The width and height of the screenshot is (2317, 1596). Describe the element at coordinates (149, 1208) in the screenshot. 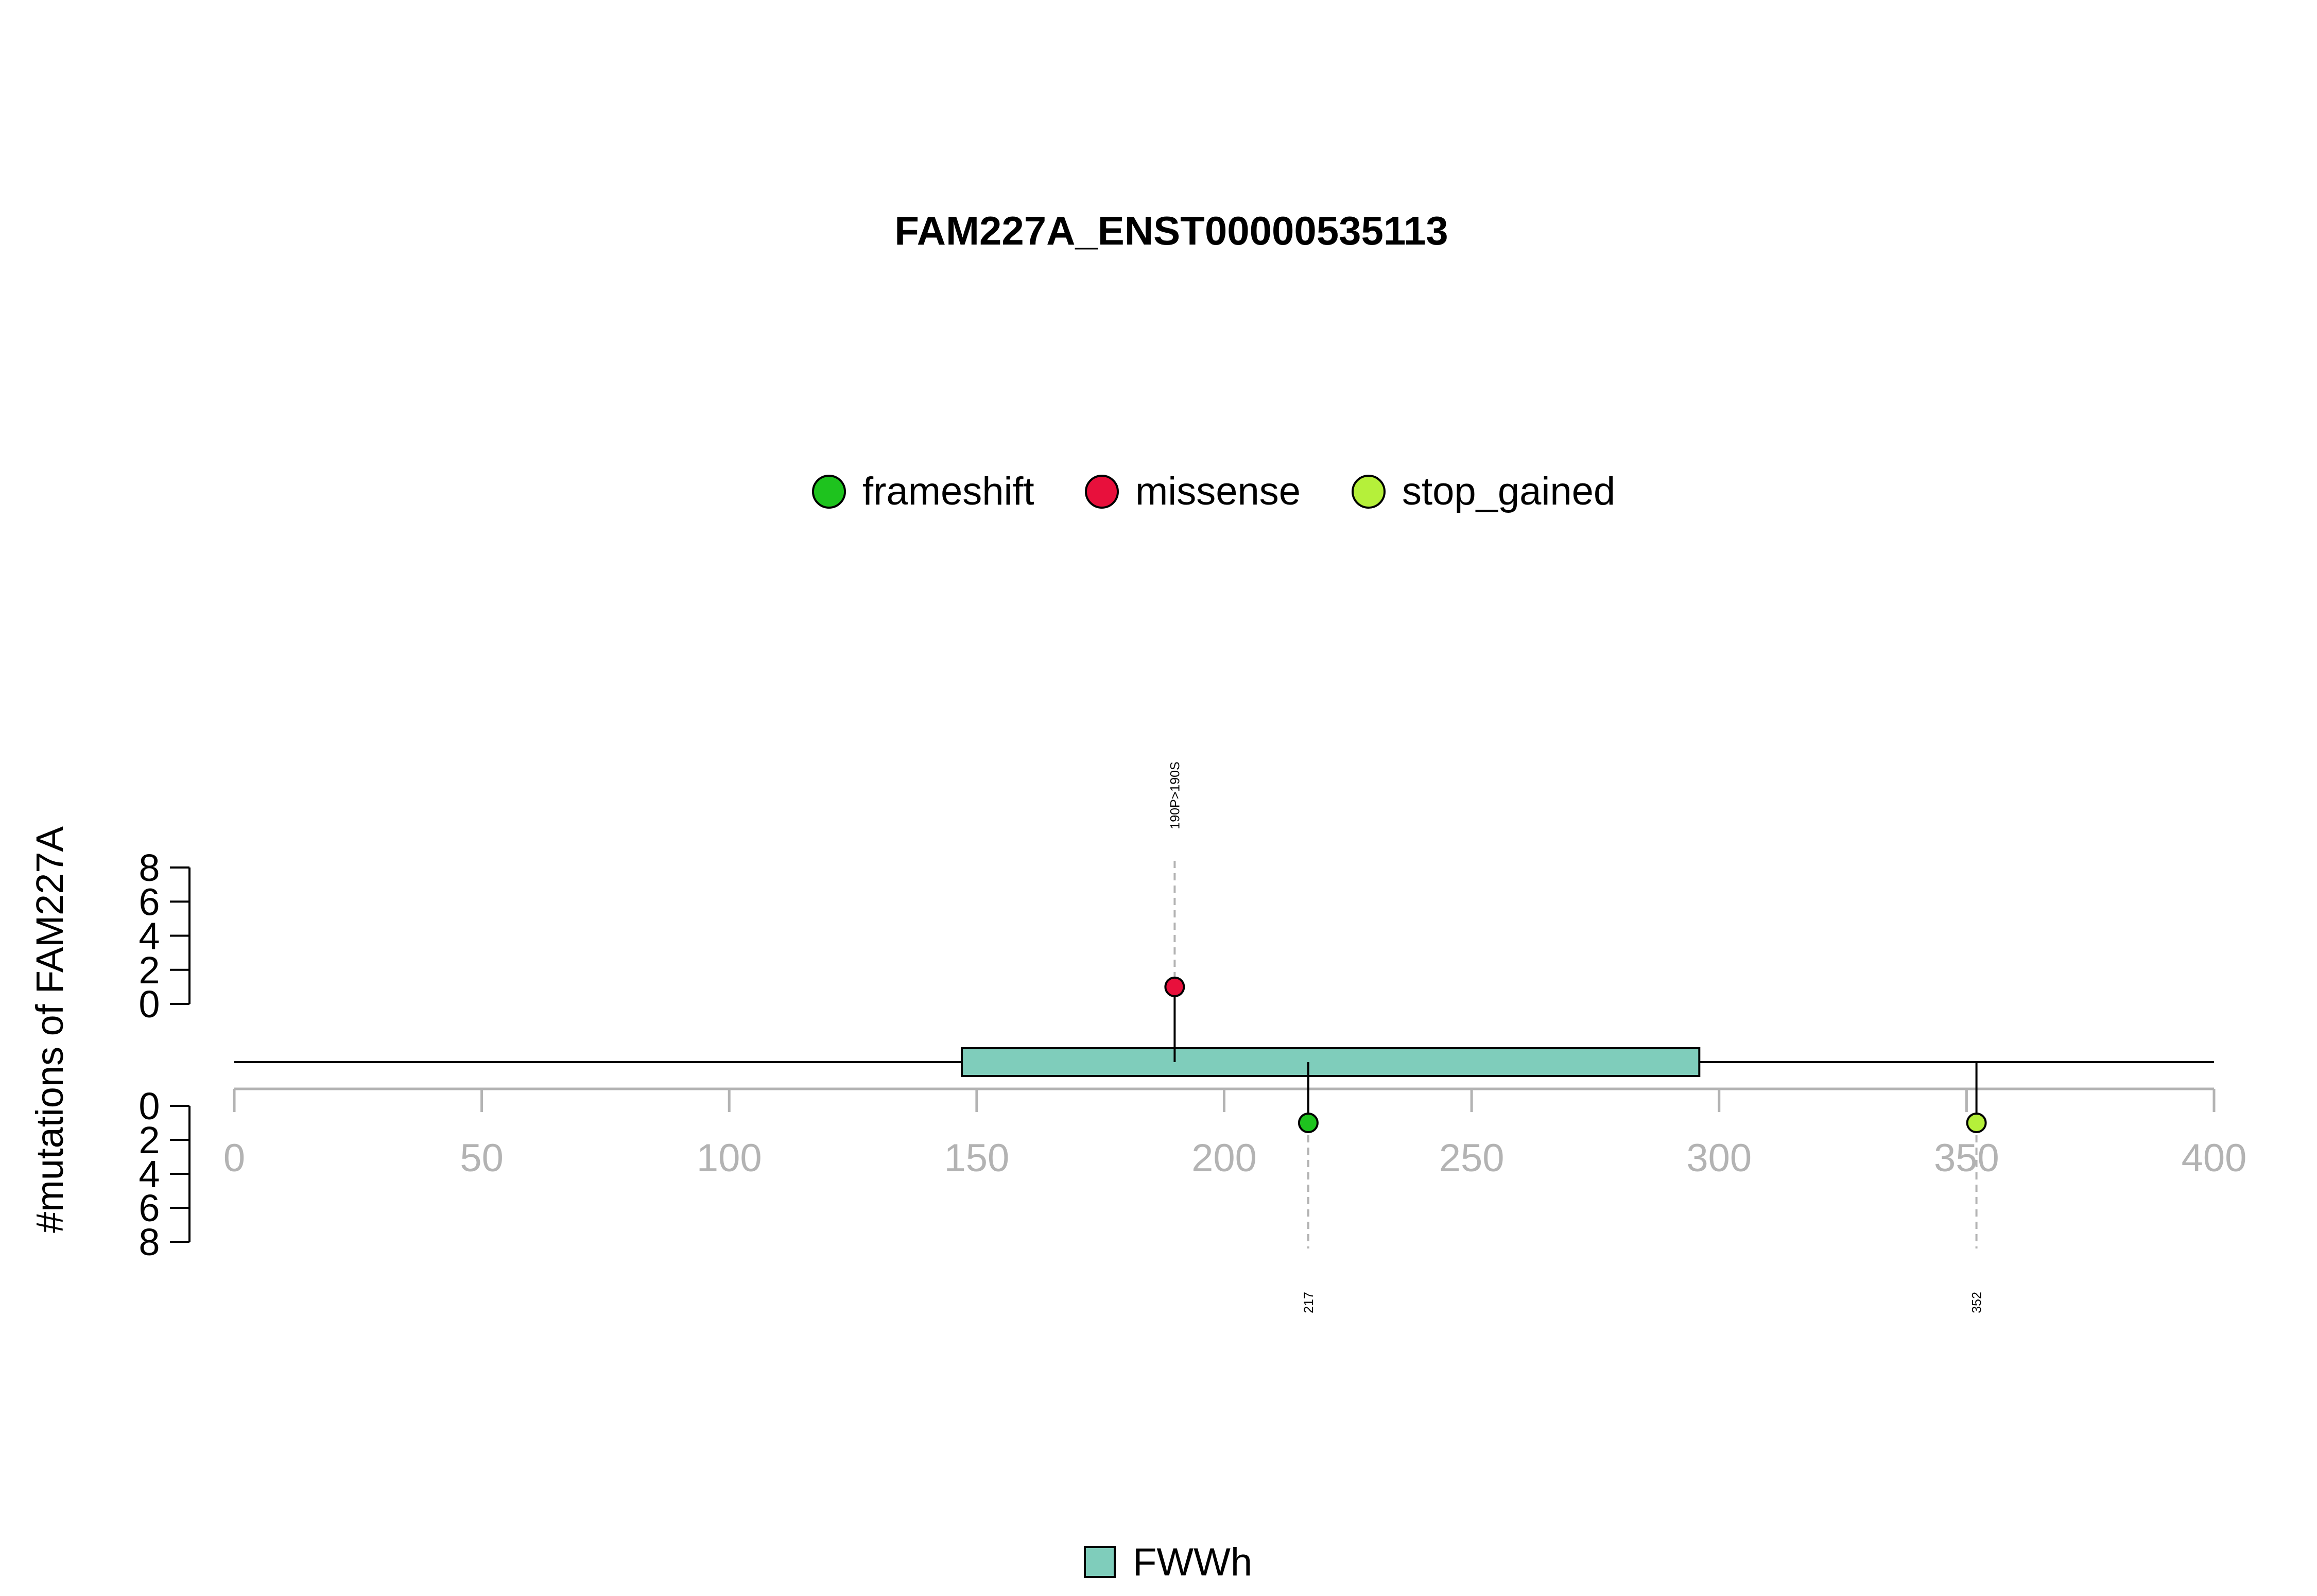

I see `lower-y-tick-label: 6` at that location.